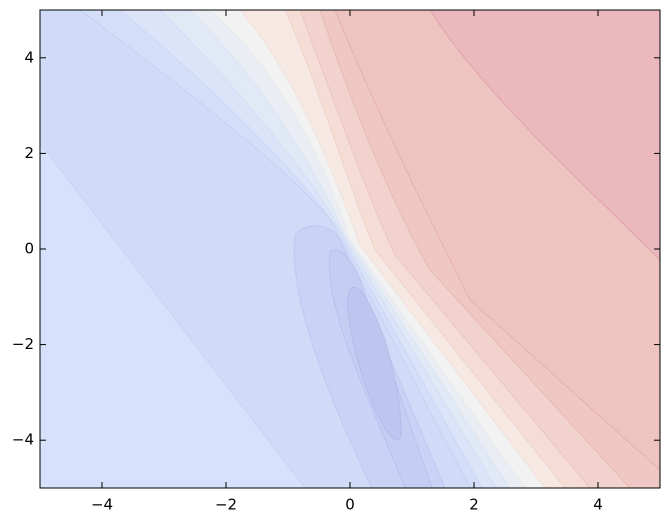 The width and height of the screenshot is (670, 523). Describe the element at coordinates (29, 153) in the screenshot. I see `y-tick-label: 2` at that location.